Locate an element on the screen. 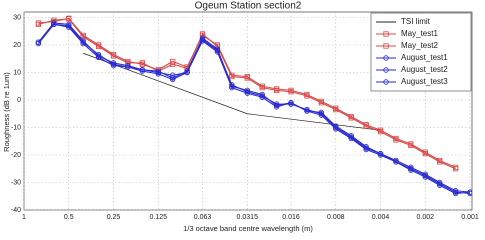  y-tick-label: 20 is located at coordinates (17, 45).